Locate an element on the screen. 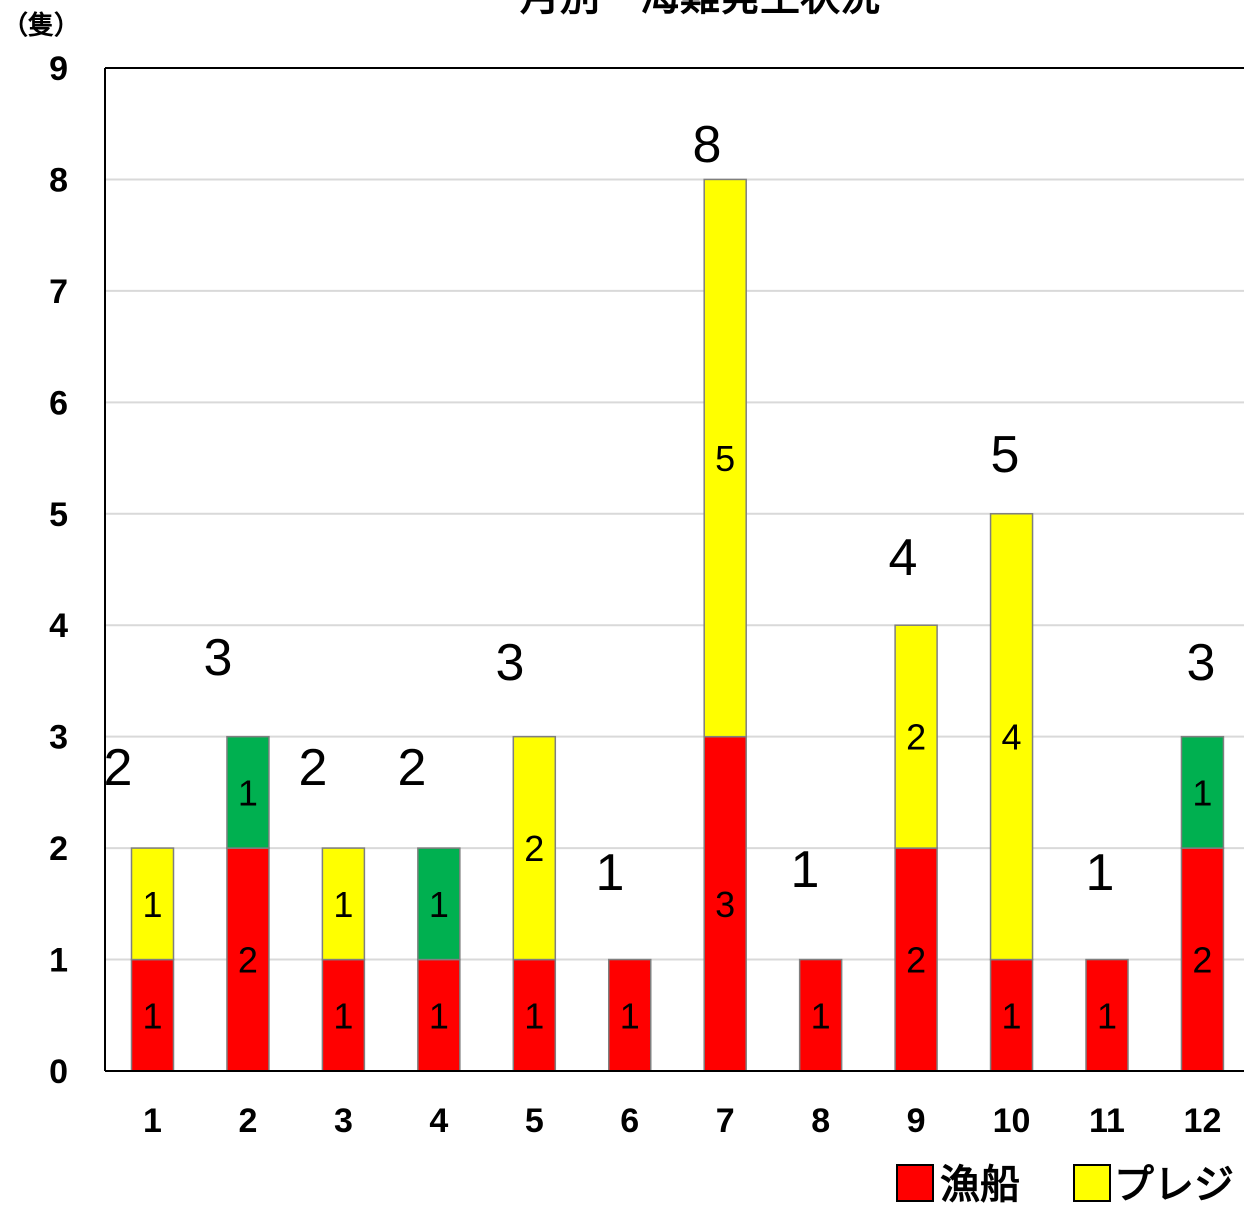  x-tick-label: 11 is located at coordinates (1107, 1121).